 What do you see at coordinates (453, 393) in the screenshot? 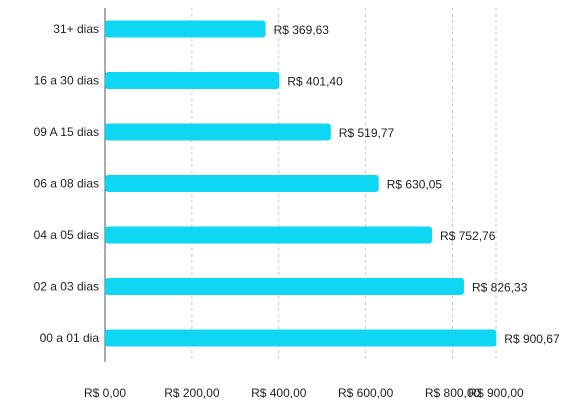
I see `x-tick-label: R$ 800,00` at bounding box center [453, 393].